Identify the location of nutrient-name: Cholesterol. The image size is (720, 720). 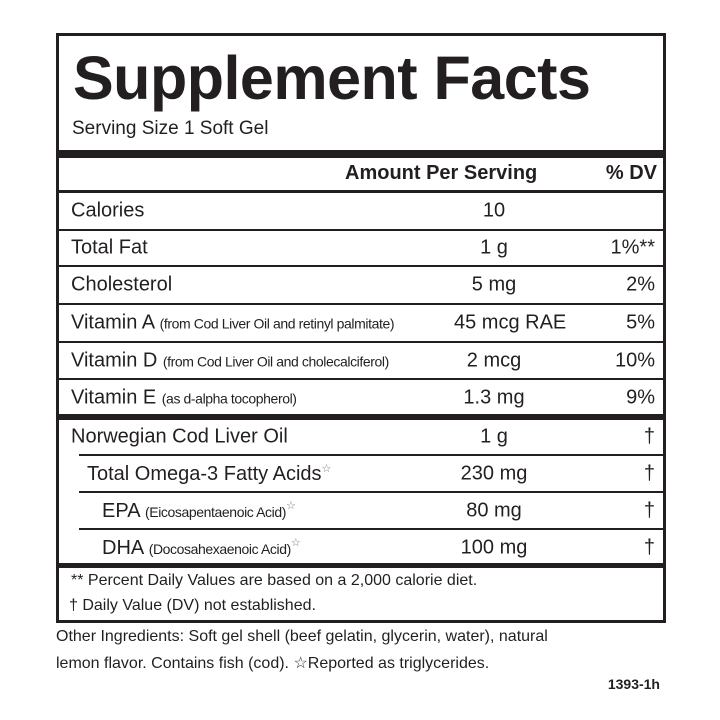
(122, 284).